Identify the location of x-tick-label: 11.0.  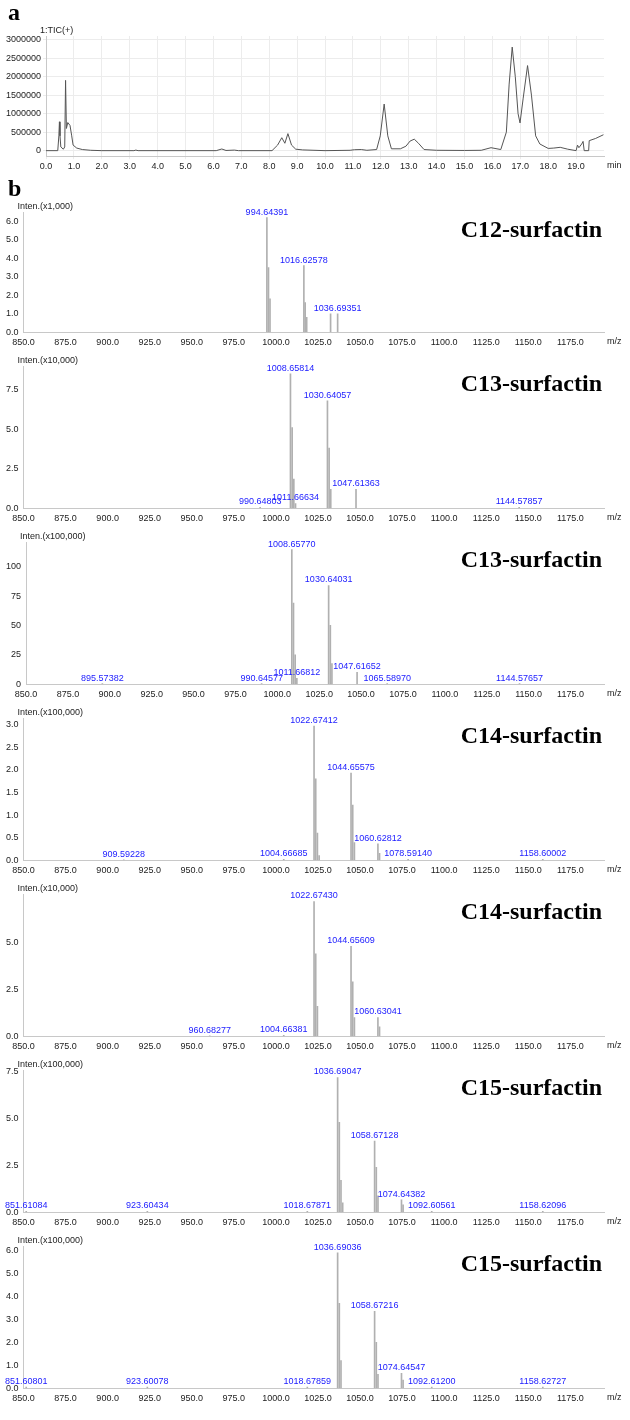
(353, 166).